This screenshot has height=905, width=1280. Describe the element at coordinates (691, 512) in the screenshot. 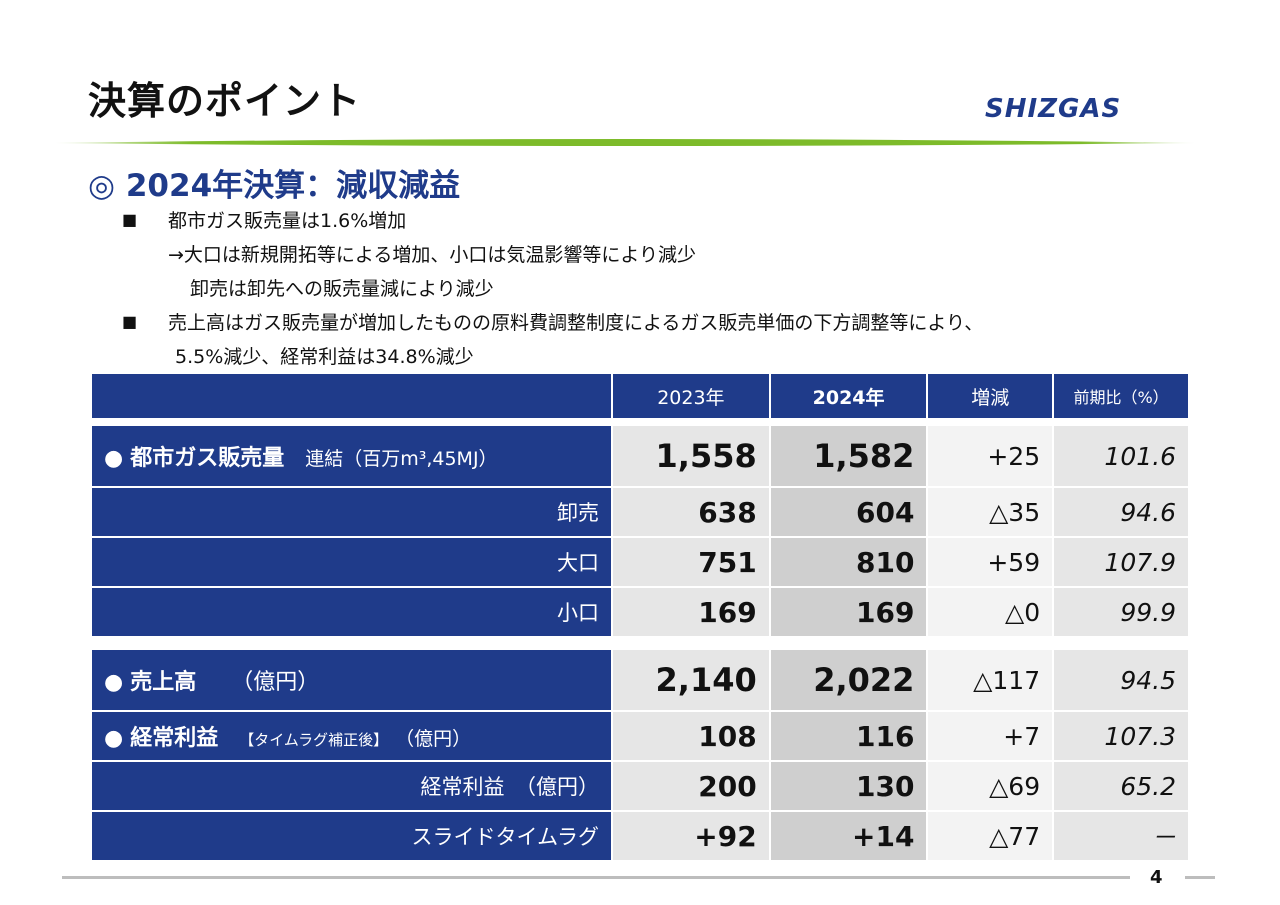

I see `value-2023: 638` at that location.